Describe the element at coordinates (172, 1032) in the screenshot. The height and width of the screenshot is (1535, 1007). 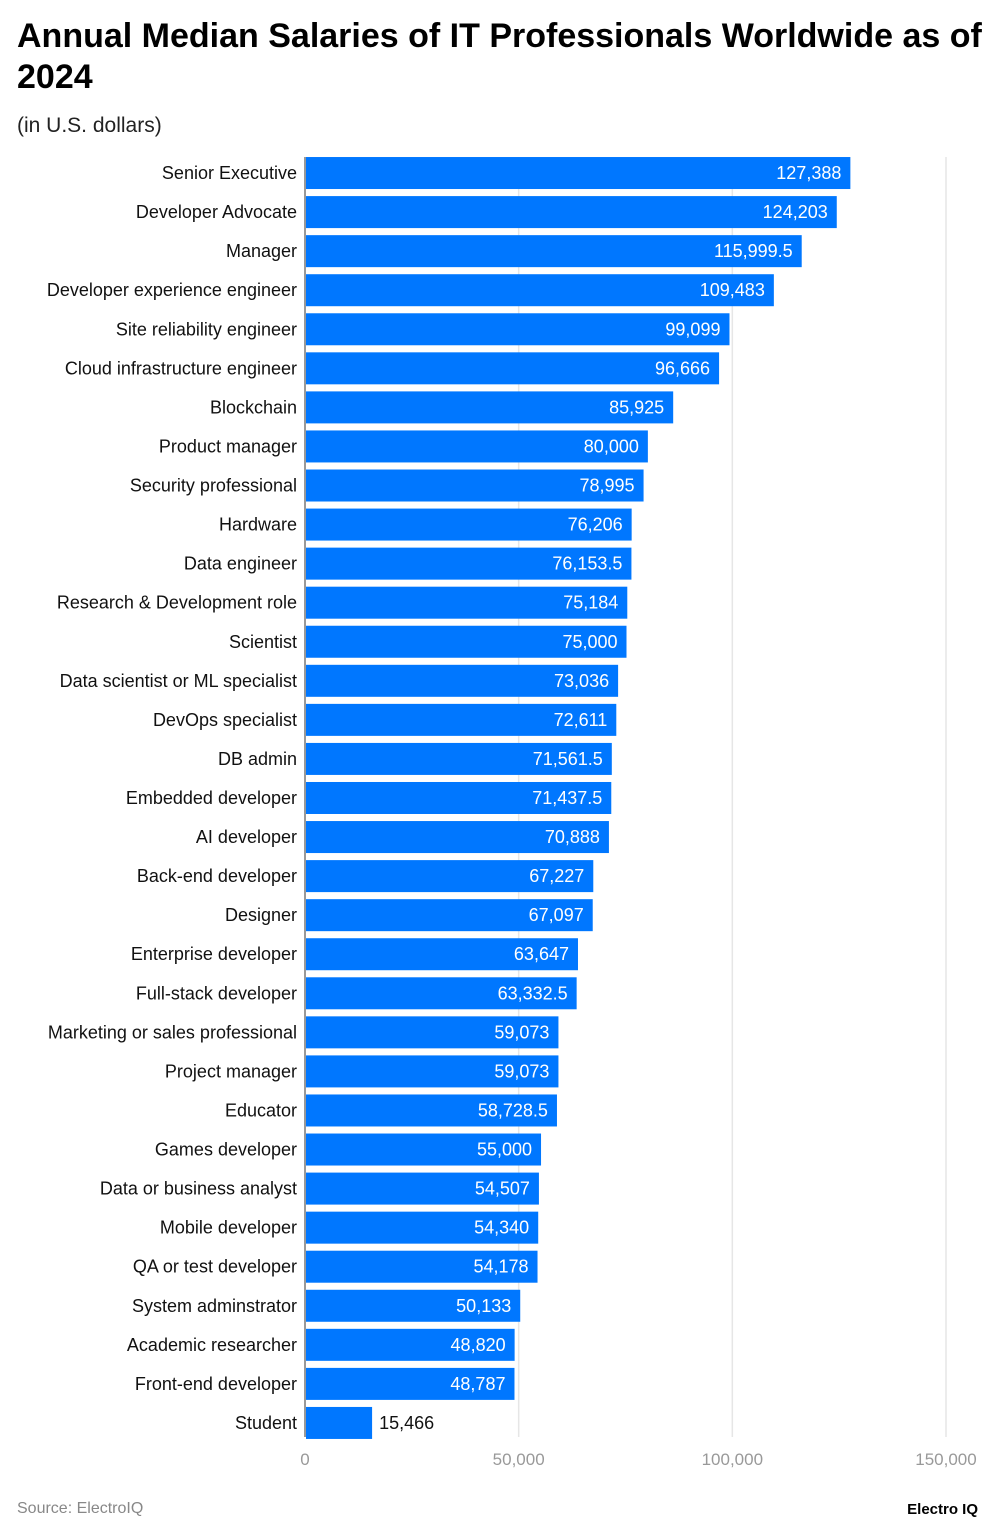
I see `category-label: Marketing or sales professional` at that location.